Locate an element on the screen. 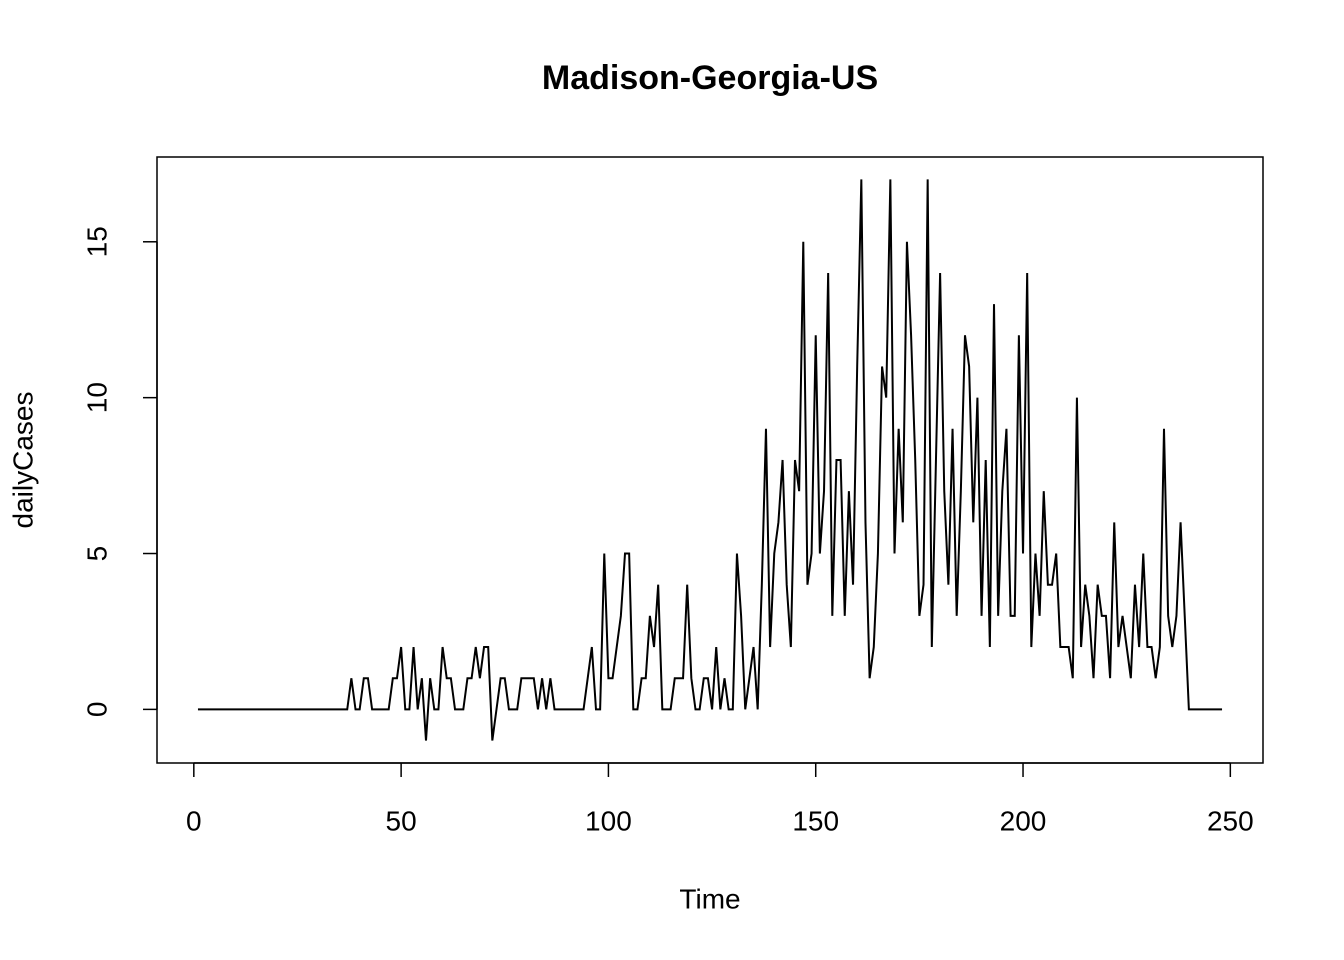 This screenshot has width=1344, height=960. y-tick-label: 15 is located at coordinates (96, 241).